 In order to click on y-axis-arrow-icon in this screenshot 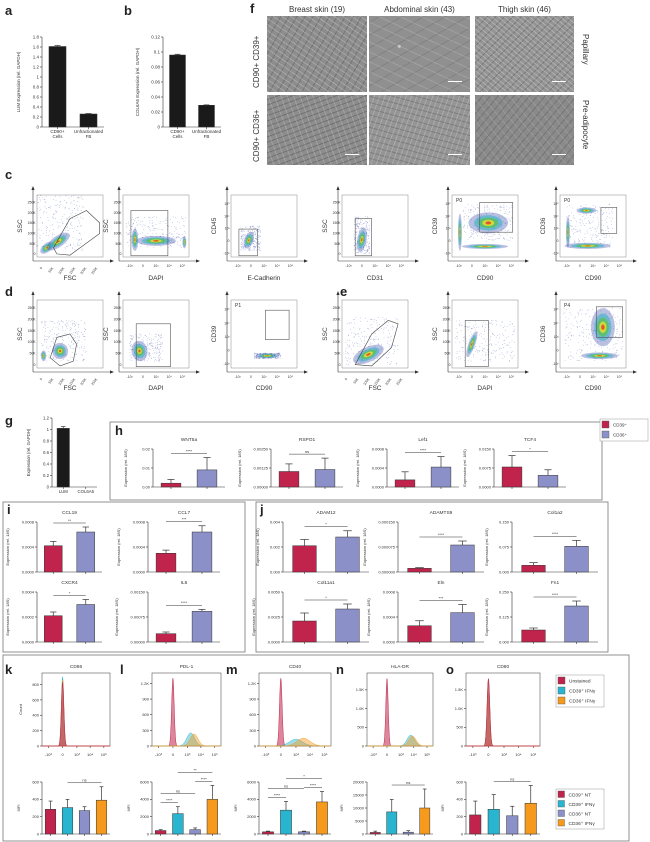, I will do `click(33, 293)`.